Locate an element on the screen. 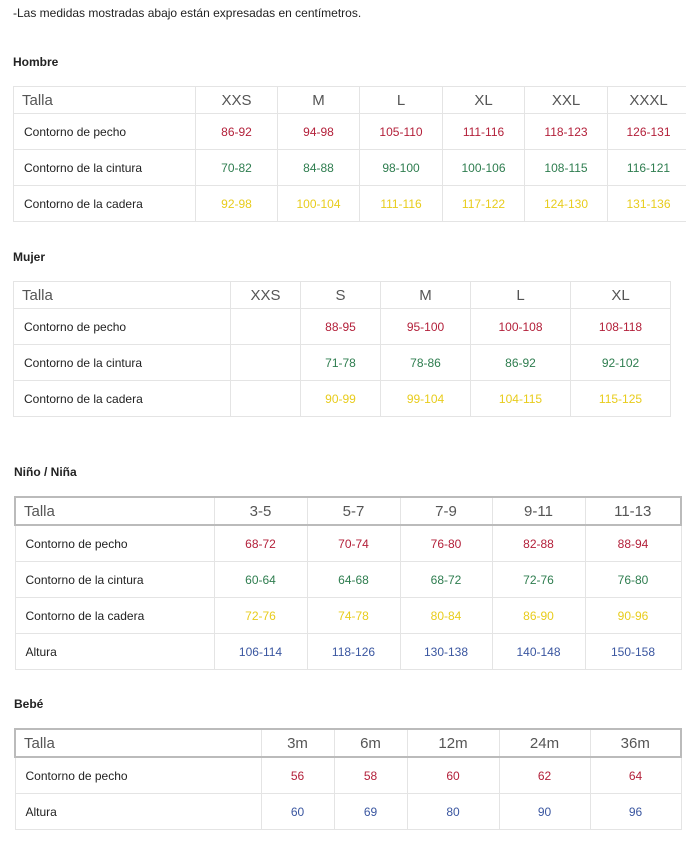 Image resolution: width=686 pixels, height=847 pixels. measure-value: 80 is located at coordinates (453, 811).